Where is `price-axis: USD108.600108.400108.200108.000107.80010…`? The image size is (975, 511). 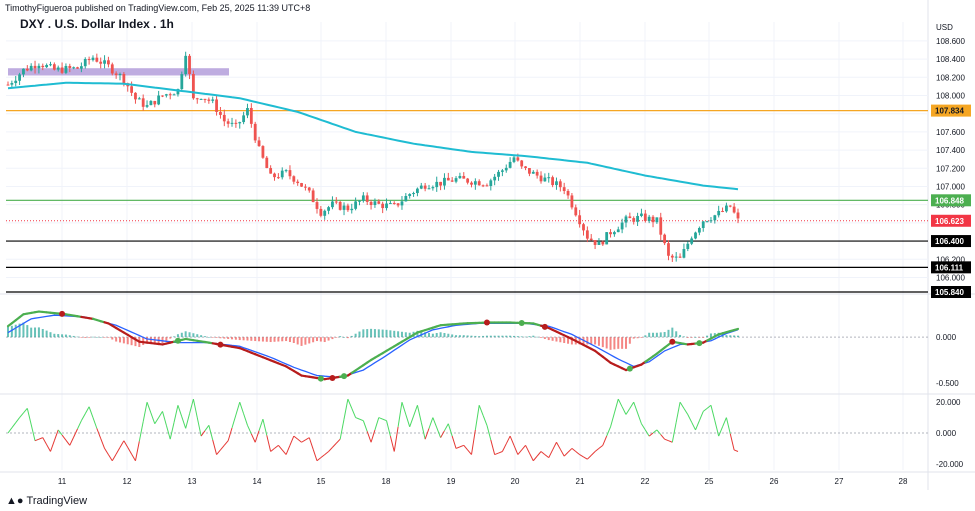
price-axis: USD108.600108.400108.200108.000107.80010… is located at coordinates (951, 246).